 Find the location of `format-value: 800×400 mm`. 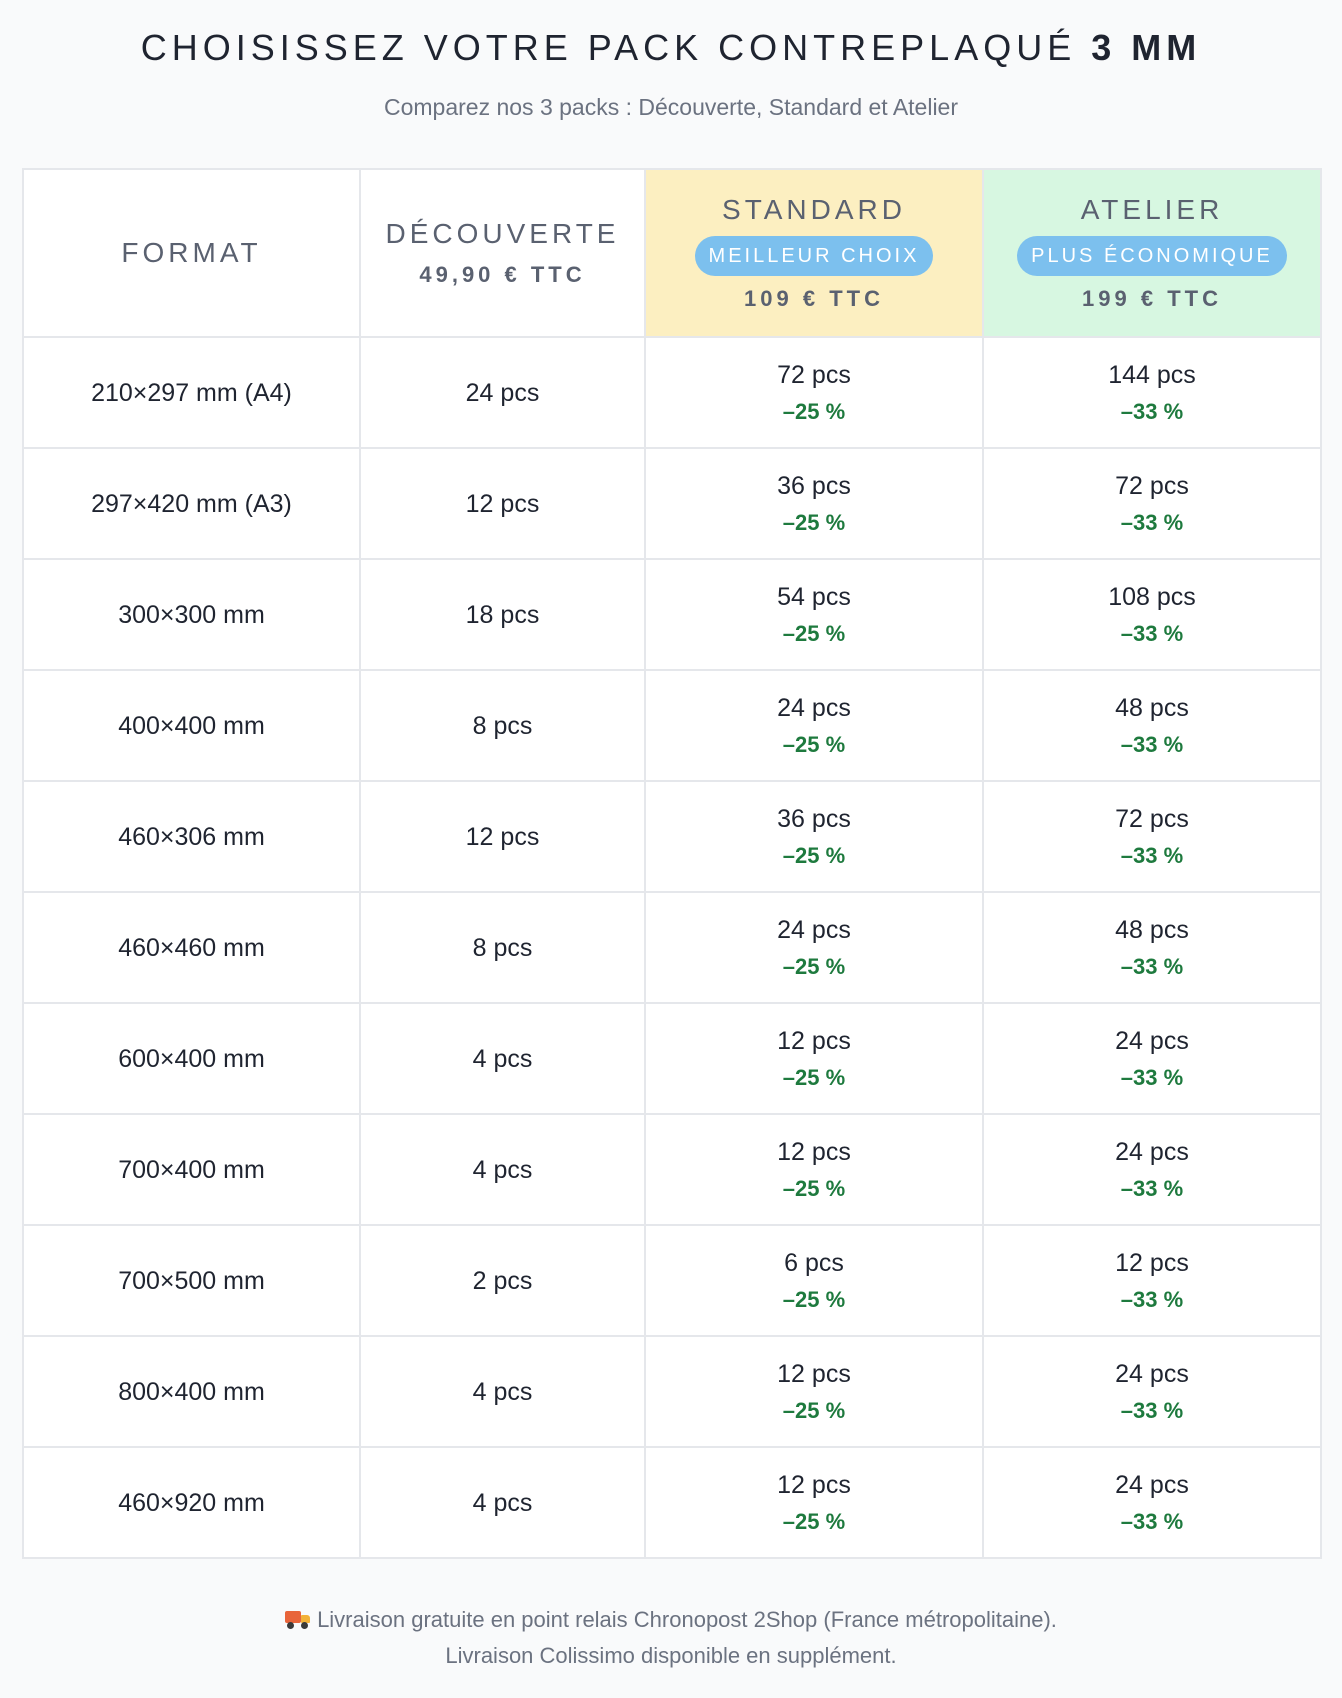

format-value: 800×400 mm is located at coordinates (191, 1391).